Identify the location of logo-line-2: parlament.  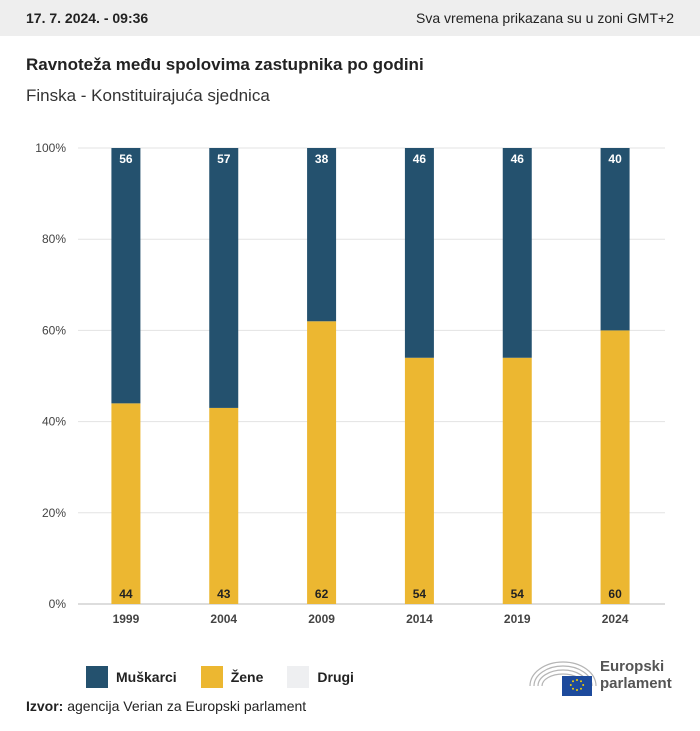
(636, 683).